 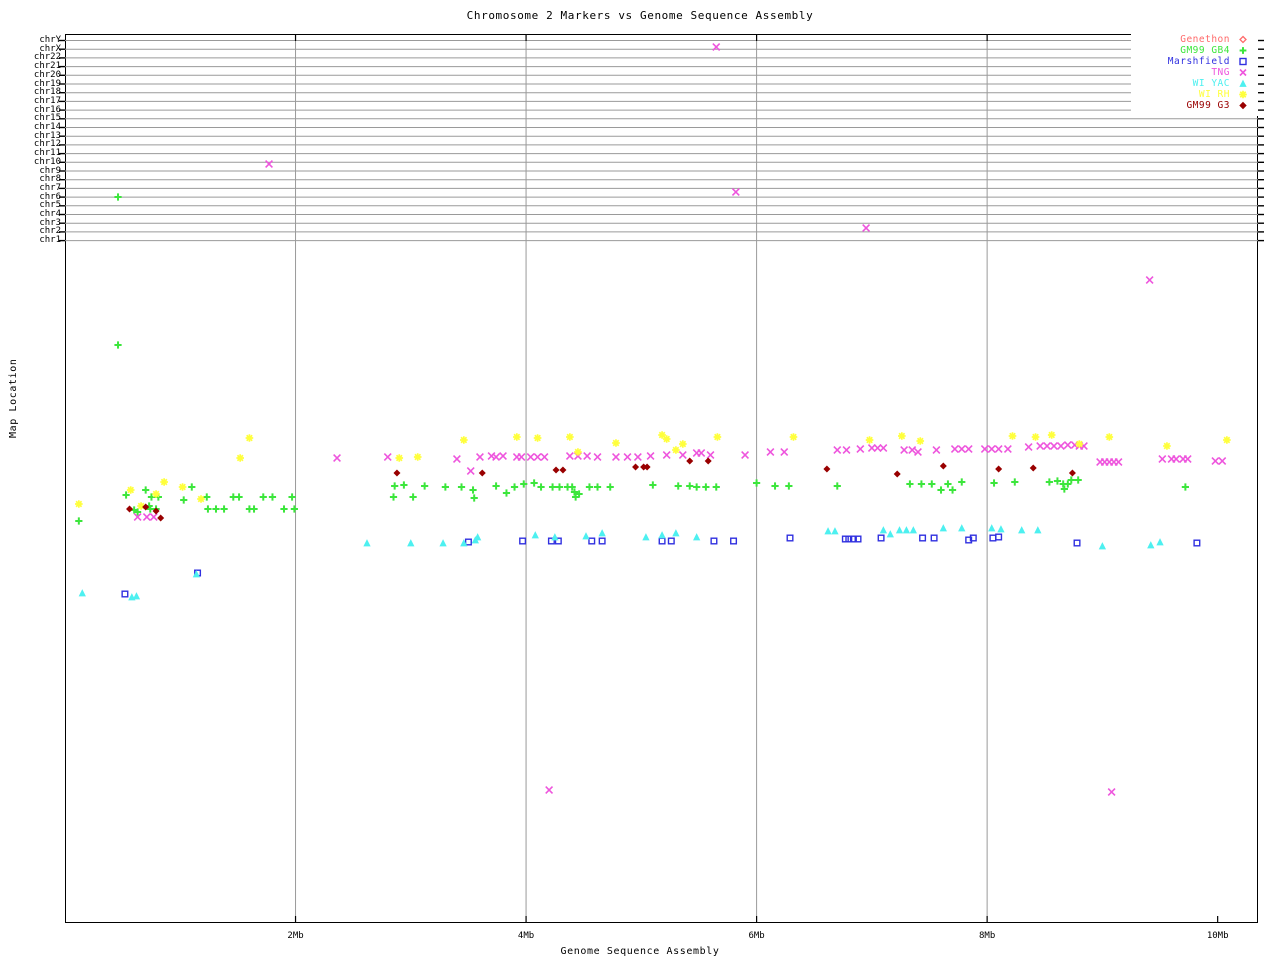 I want to click on legend-item-wi-rh: WI RH, so click(x=1194, y=94).